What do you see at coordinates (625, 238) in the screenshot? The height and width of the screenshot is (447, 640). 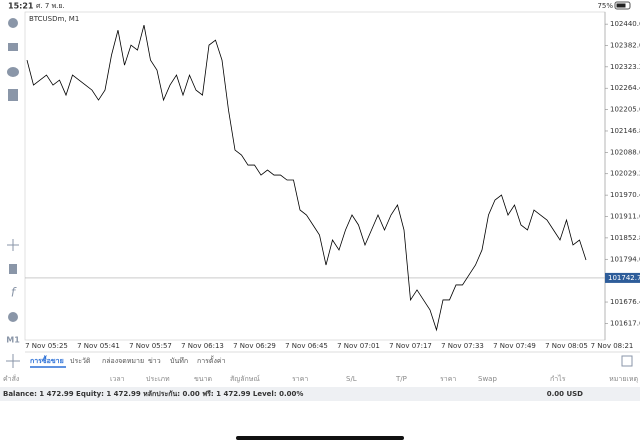 I see `y-tick-label: 101852.80` at bounding box center [625, 238].